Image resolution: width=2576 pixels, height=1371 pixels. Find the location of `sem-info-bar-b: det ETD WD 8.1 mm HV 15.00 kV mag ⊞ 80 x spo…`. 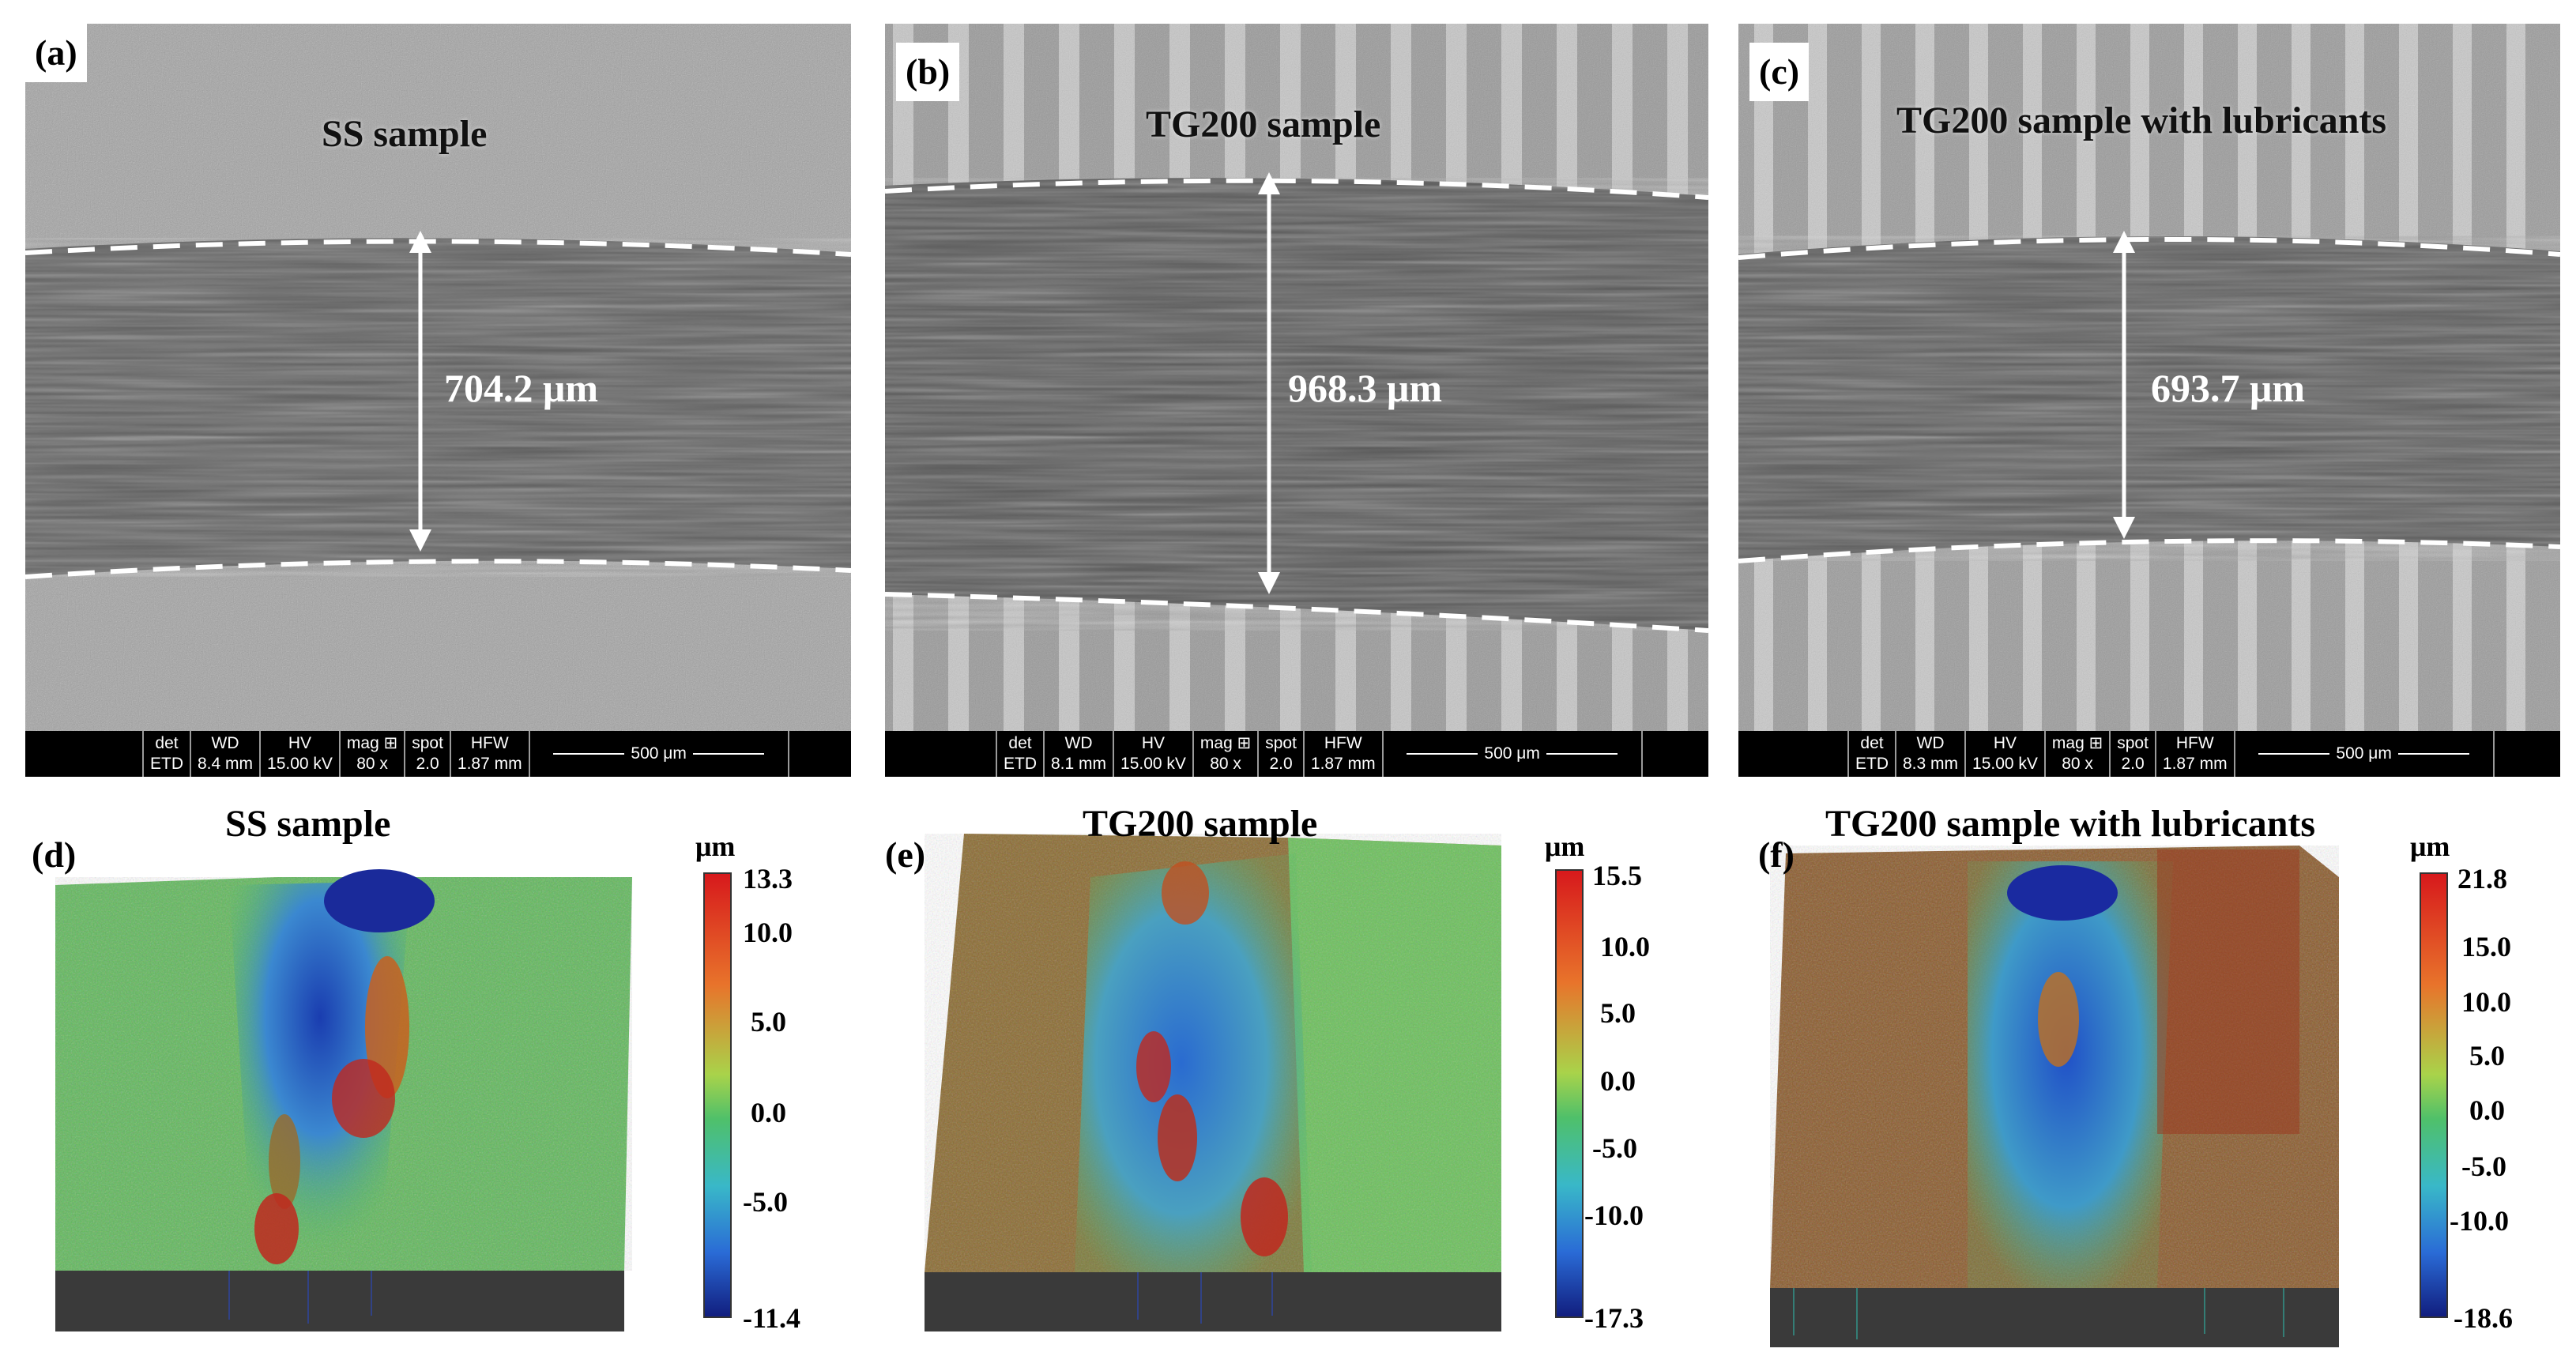

sem-info-bar-b: det ETD WD 8.1 mm HV 15.00 kV mag ⊞ 80 x spo… is located at coordinates (1296, 754).